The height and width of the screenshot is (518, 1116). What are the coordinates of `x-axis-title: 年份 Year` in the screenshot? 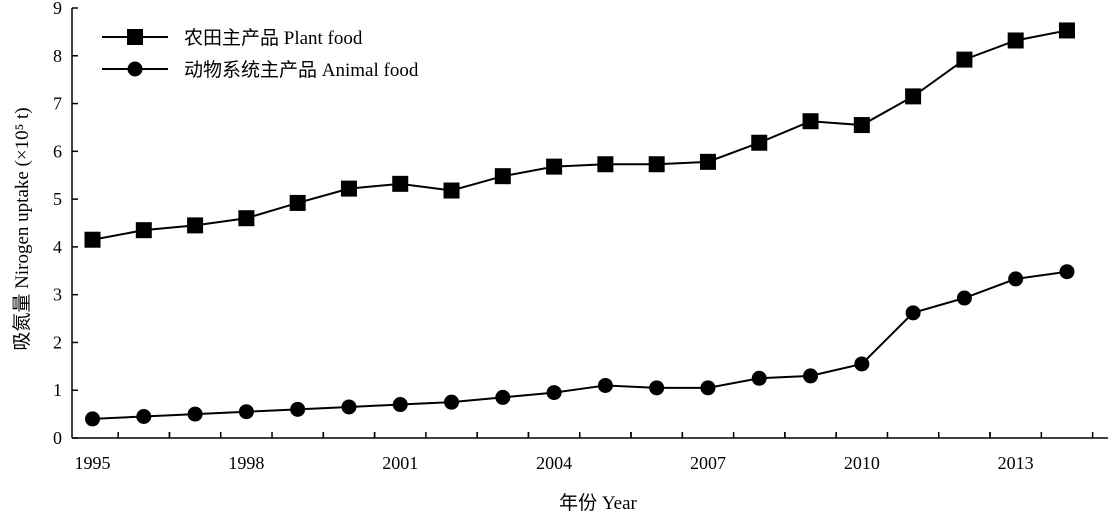 It's located at (598, 503).